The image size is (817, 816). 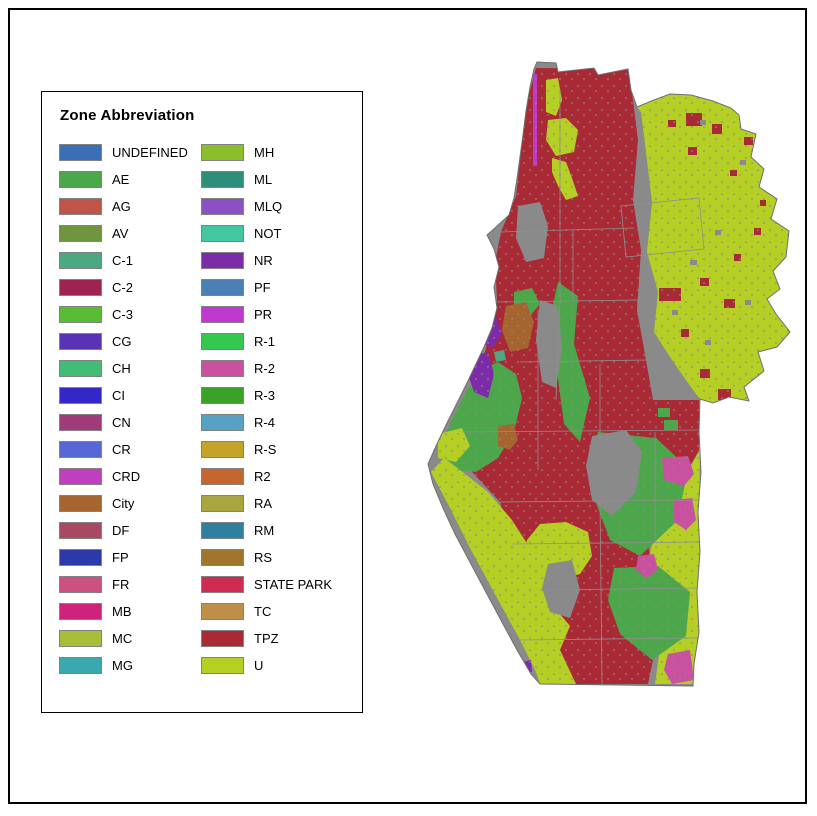 I want to click on legend-item: RA, so click(x=266, y=503).